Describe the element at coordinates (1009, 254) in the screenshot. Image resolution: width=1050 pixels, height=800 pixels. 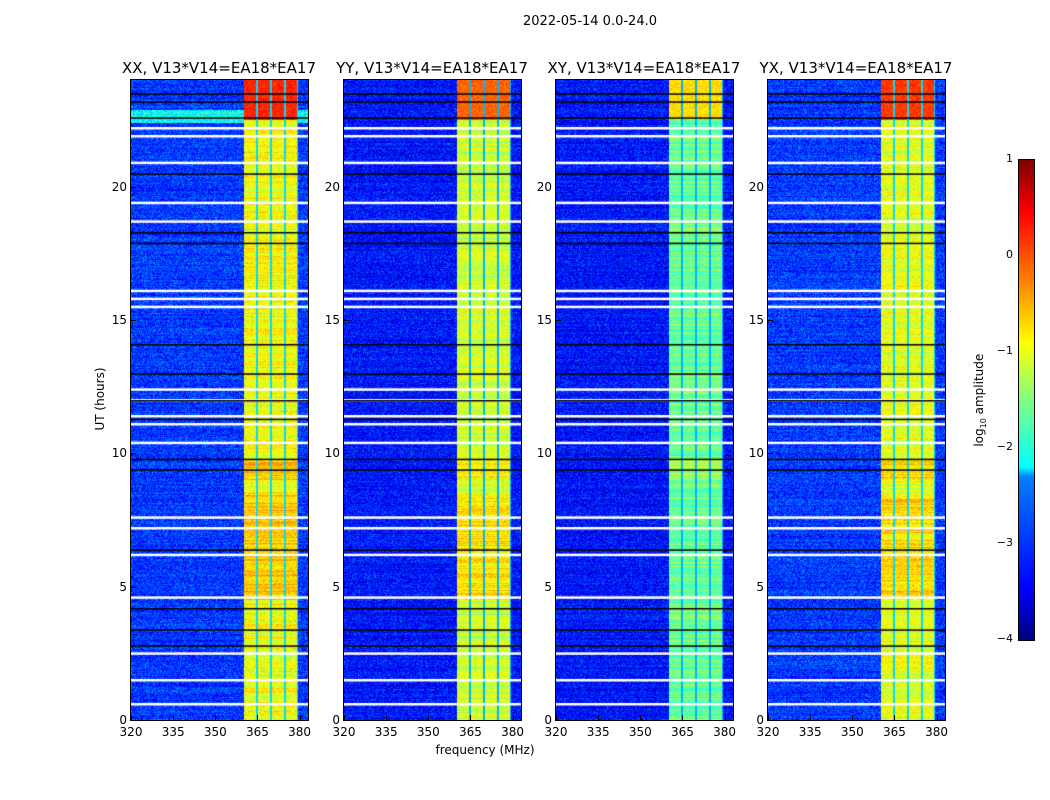
I see `colorbar-tick-label: 0` at that location.